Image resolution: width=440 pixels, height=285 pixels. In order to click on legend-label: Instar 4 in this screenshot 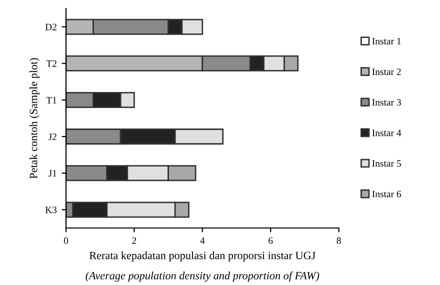, I will do `click(387, 133)`.